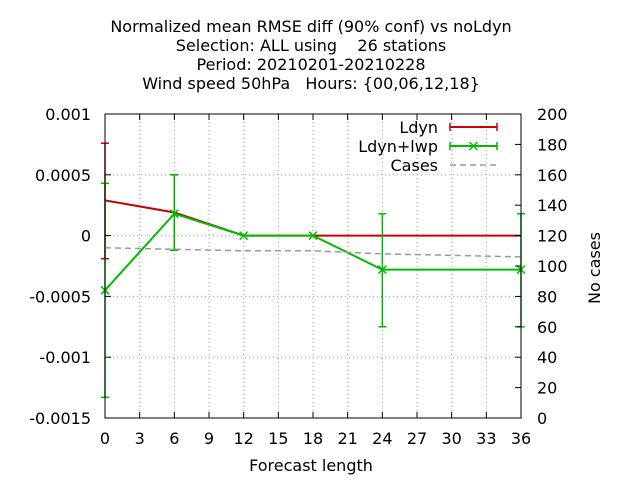 The image size is (640, 480). I want to click on x-tick-label: 18, so click(313, 438).